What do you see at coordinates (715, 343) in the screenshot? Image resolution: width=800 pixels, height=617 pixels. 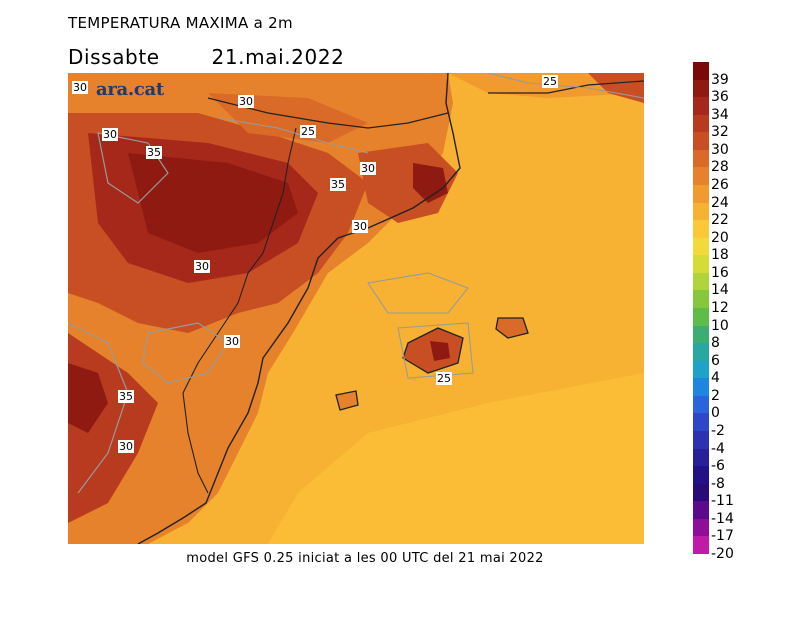 I see `colorbar-label: 8` at bounding box center [715, 343].